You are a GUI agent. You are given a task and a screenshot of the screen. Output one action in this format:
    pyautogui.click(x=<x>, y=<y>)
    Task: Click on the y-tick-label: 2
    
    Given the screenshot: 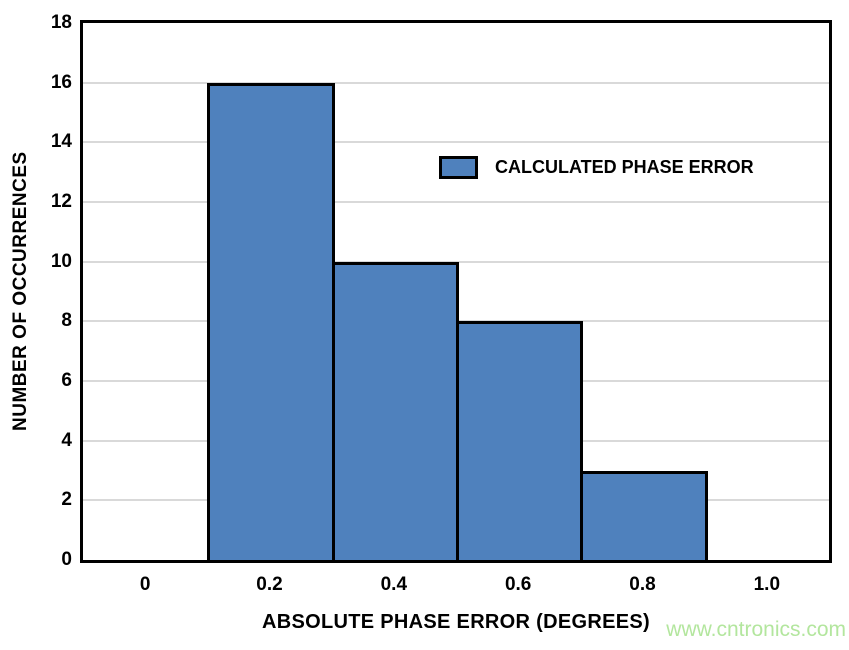 What is the action you would take?
    pyautogui.click(x=66, y=500)
    